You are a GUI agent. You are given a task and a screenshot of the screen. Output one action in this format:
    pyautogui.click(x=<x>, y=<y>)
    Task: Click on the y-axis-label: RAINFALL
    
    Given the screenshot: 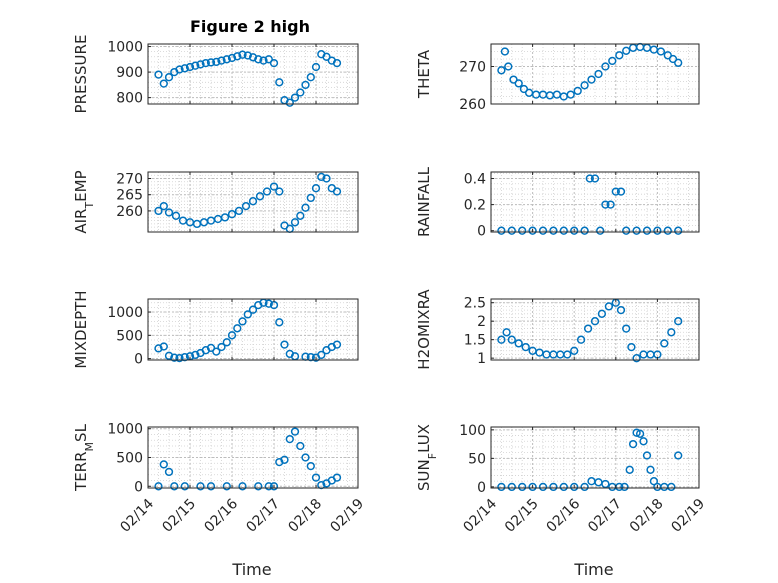 What is the action you would take?
    pyautogui.click(x=424, y=201)
    